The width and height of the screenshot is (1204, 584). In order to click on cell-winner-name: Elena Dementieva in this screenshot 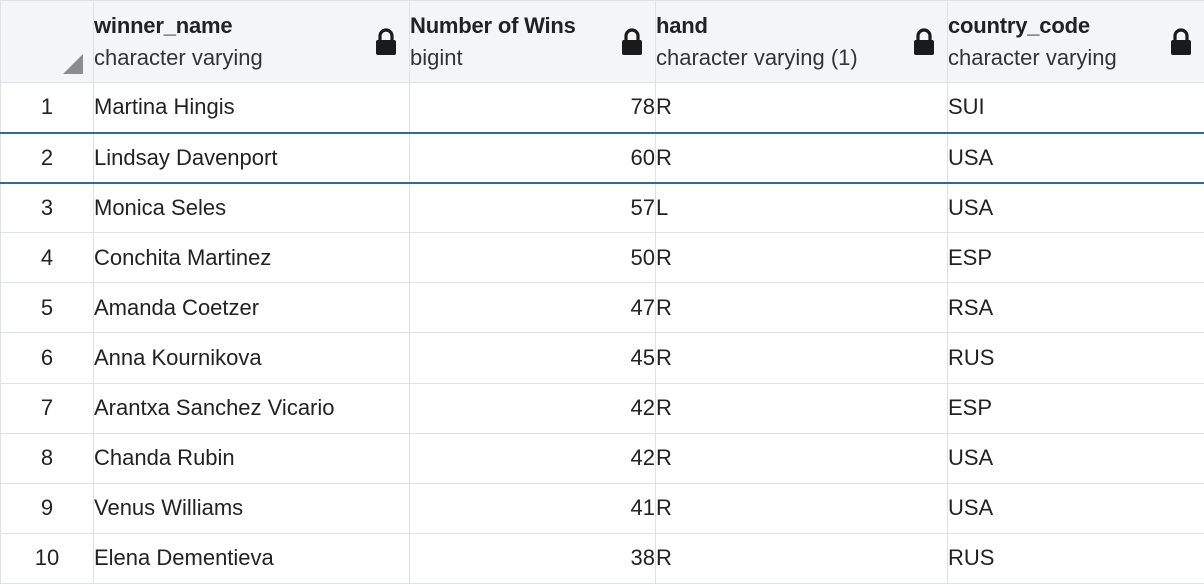, I will do `click(251, 558)`.